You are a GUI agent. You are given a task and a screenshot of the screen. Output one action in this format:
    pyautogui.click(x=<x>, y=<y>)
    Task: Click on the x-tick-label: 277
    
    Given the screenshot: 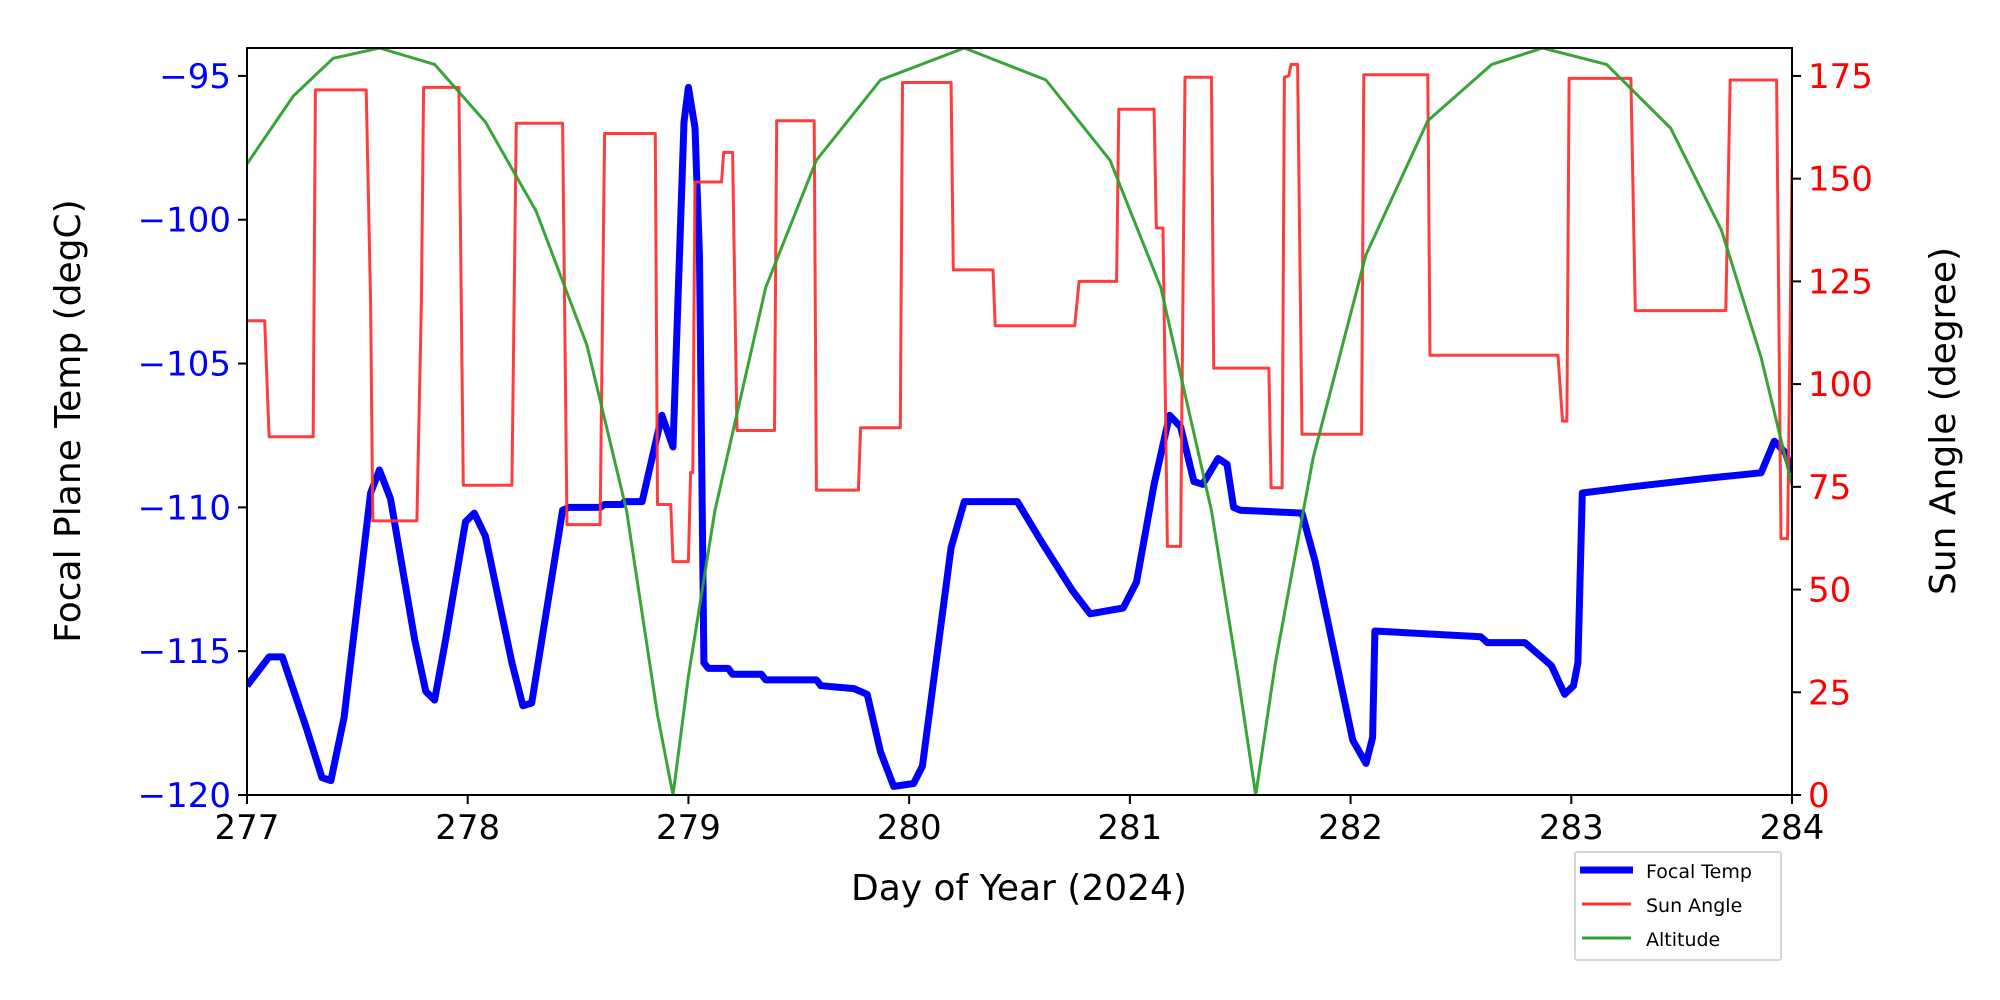 What is the action you would take?
    pyautogui.click(x=247, y=828)
    